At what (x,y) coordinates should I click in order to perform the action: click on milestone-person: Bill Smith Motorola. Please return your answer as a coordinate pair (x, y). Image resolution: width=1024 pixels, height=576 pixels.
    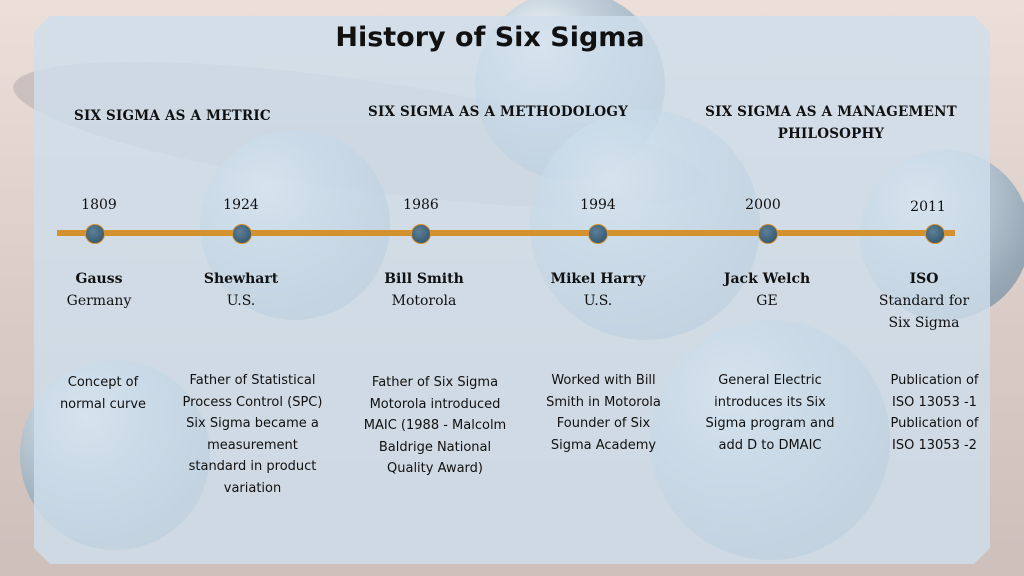
    Looking at the image, I should click on (424, 290).